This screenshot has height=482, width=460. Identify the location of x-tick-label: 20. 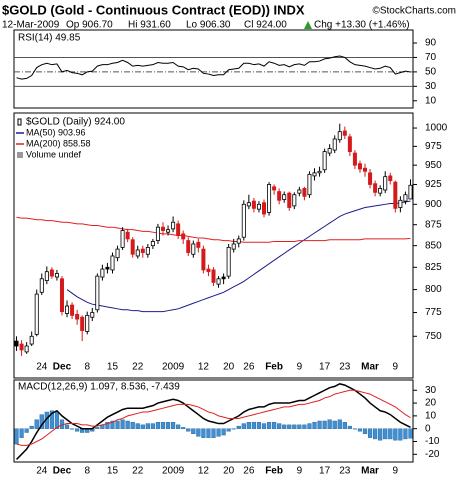
(229, 367).